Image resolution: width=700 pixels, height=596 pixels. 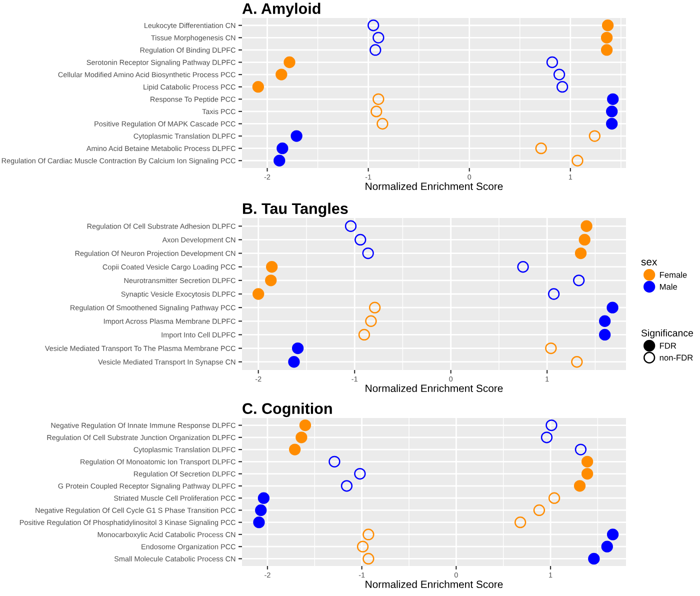 What do you see at coordinates (649, 263) in the screenshot?
I see `legend-title: sex` at bounding box center [649, 263].